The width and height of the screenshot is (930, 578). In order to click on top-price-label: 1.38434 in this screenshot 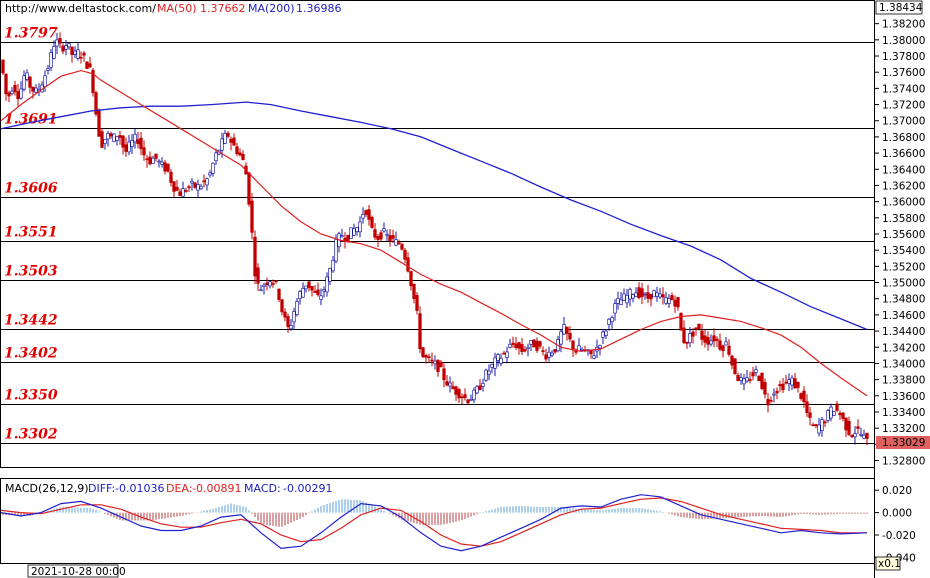, I will do `click(901, 8)`.